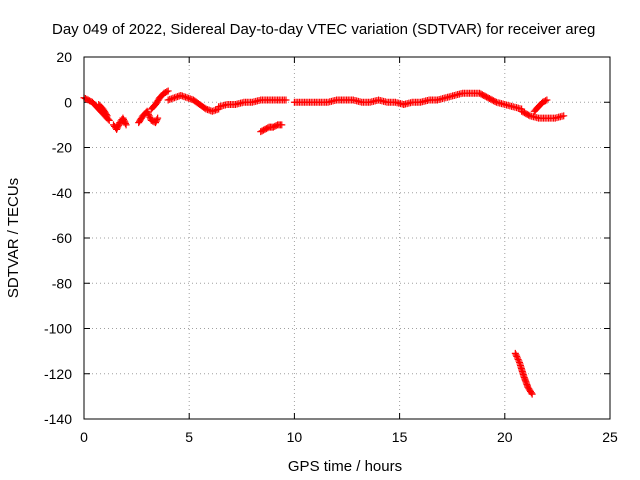 The image size is (640, 480). What do you see at coordinates (345, 466) in the screenshot?
I see `x-axis-label: GPS time / hours` at bounding box center [345, 466].